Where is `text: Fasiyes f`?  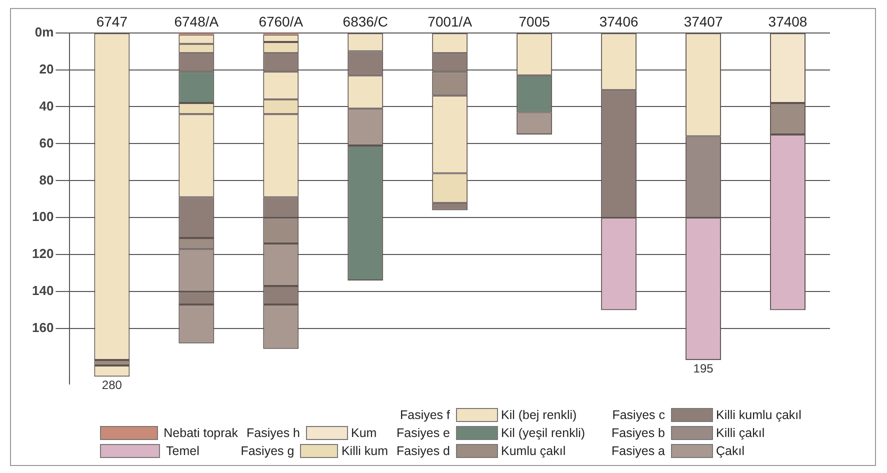
text: Fasiyes f is located at coordinates (424, 415).